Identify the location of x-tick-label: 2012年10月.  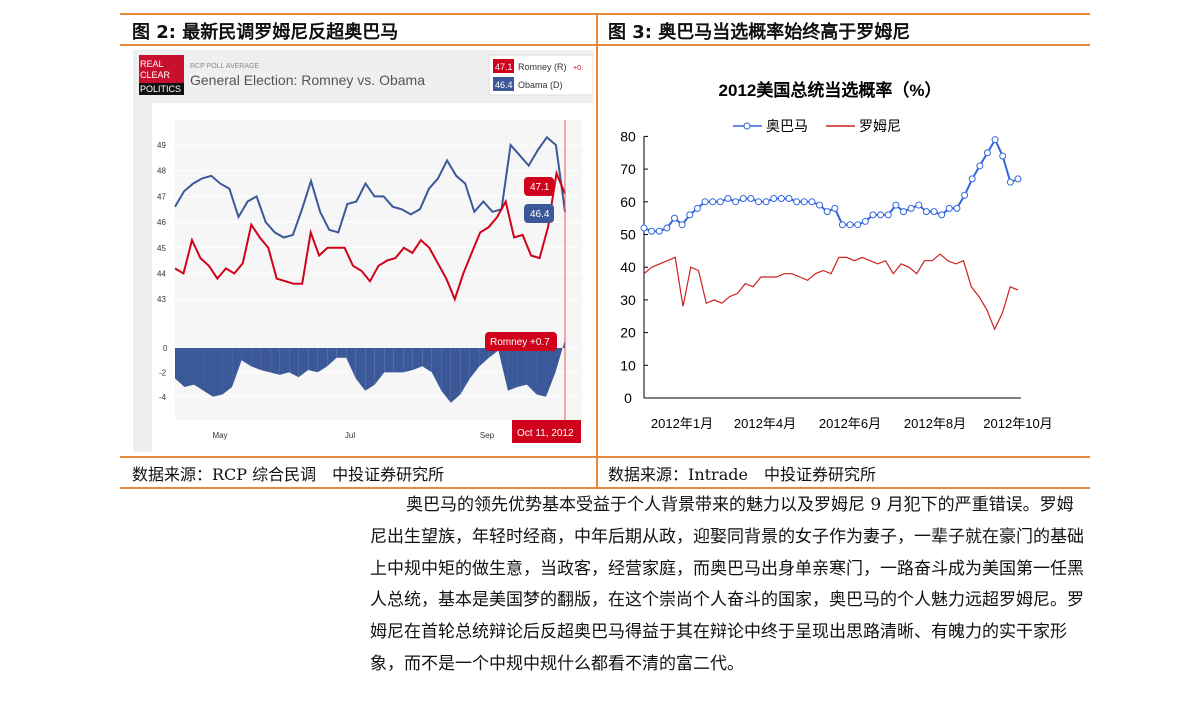
(1017, 423).